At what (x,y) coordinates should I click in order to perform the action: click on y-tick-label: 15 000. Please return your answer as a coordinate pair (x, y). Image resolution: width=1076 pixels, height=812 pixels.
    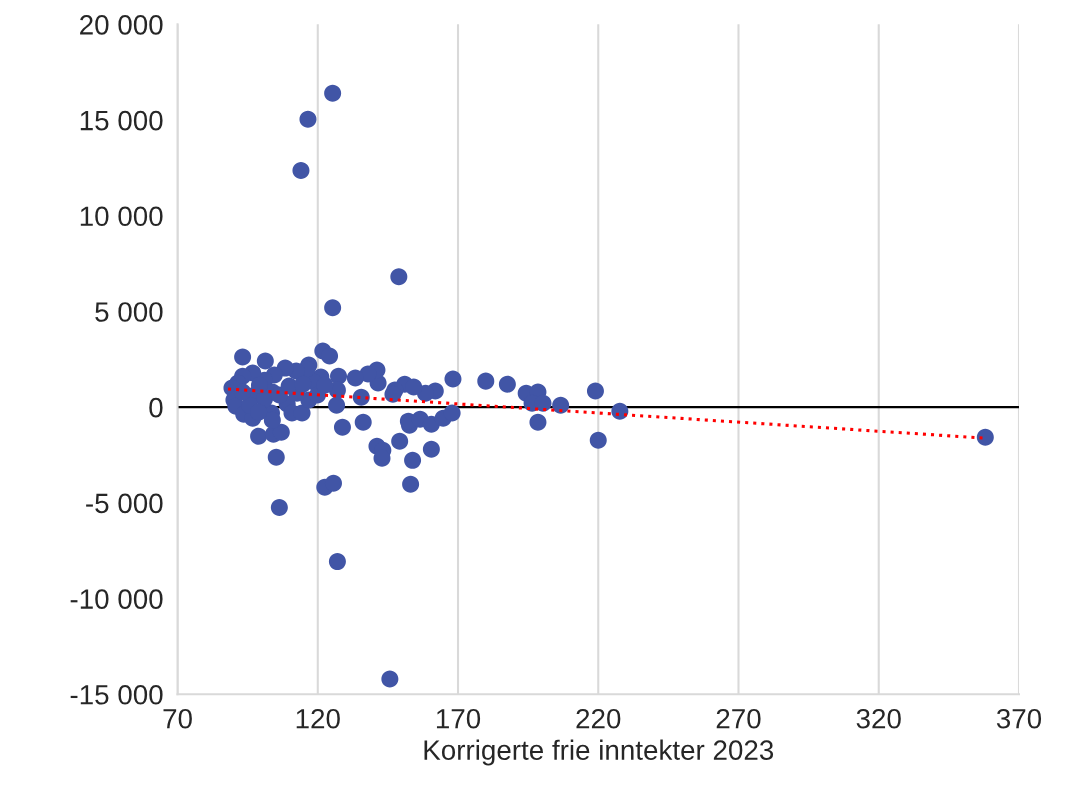
    Looking at the image, I should click on (121, 120).